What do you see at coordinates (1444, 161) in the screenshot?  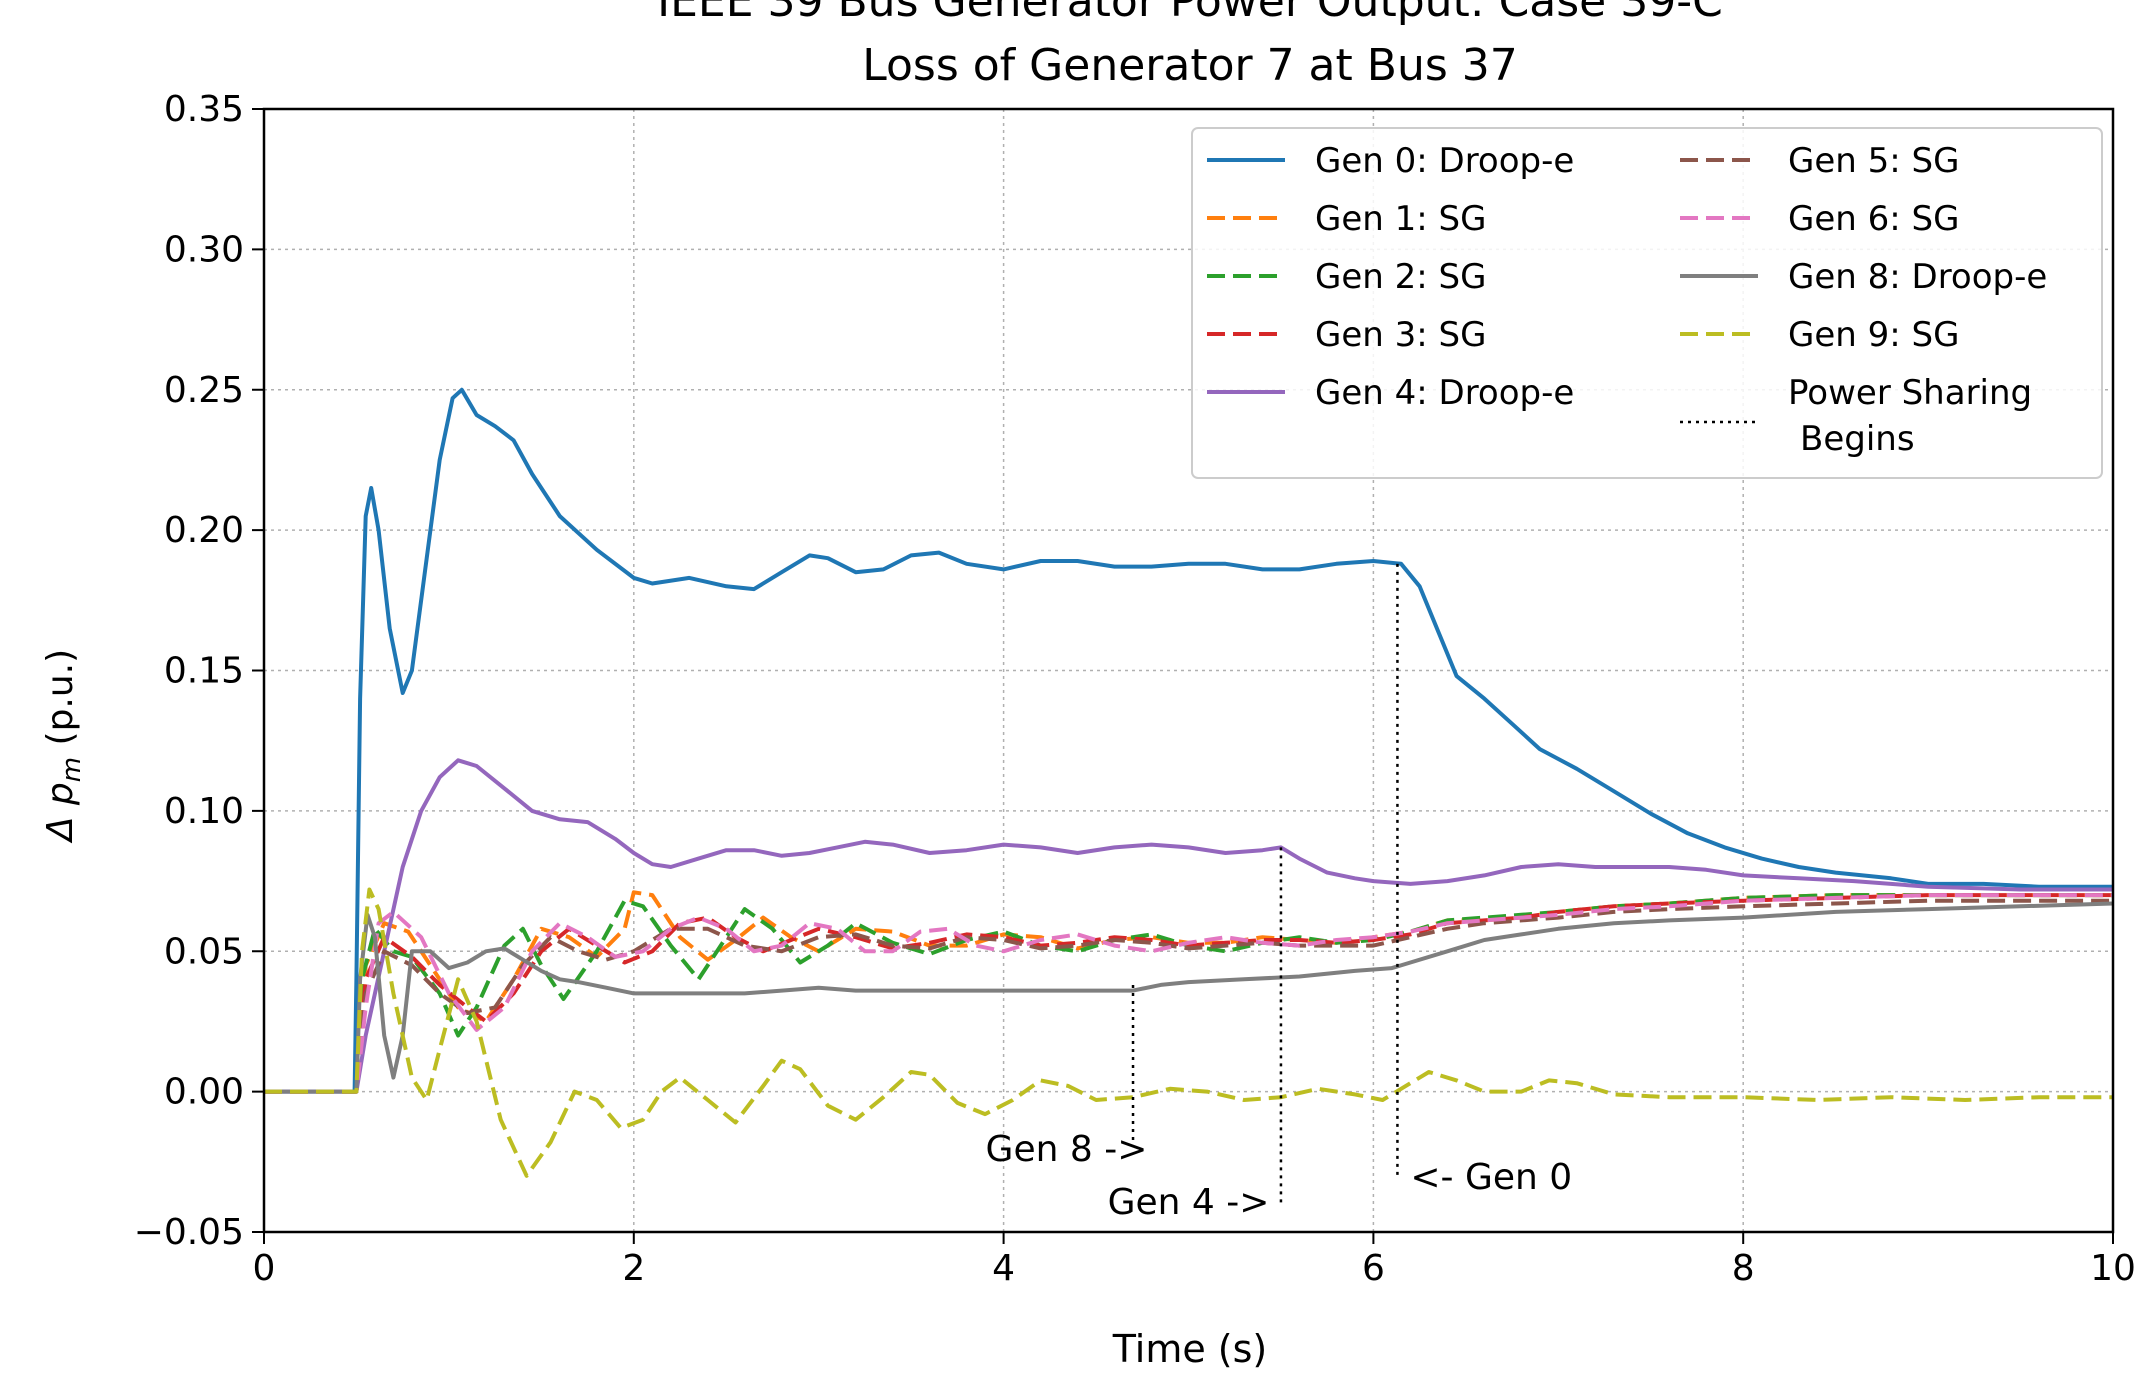 I see `legend-label: Gen 0: Droop-e` at bounding box center [1444, 161].